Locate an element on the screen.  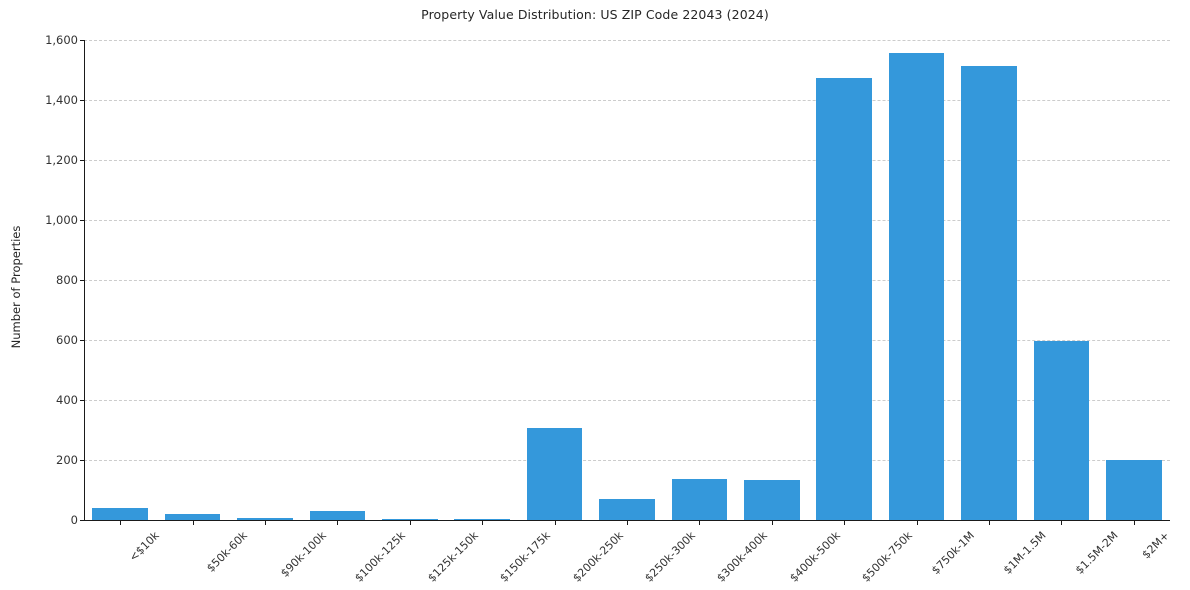
x-tick-label: $400k-500k is located at coordinates (815, 557).